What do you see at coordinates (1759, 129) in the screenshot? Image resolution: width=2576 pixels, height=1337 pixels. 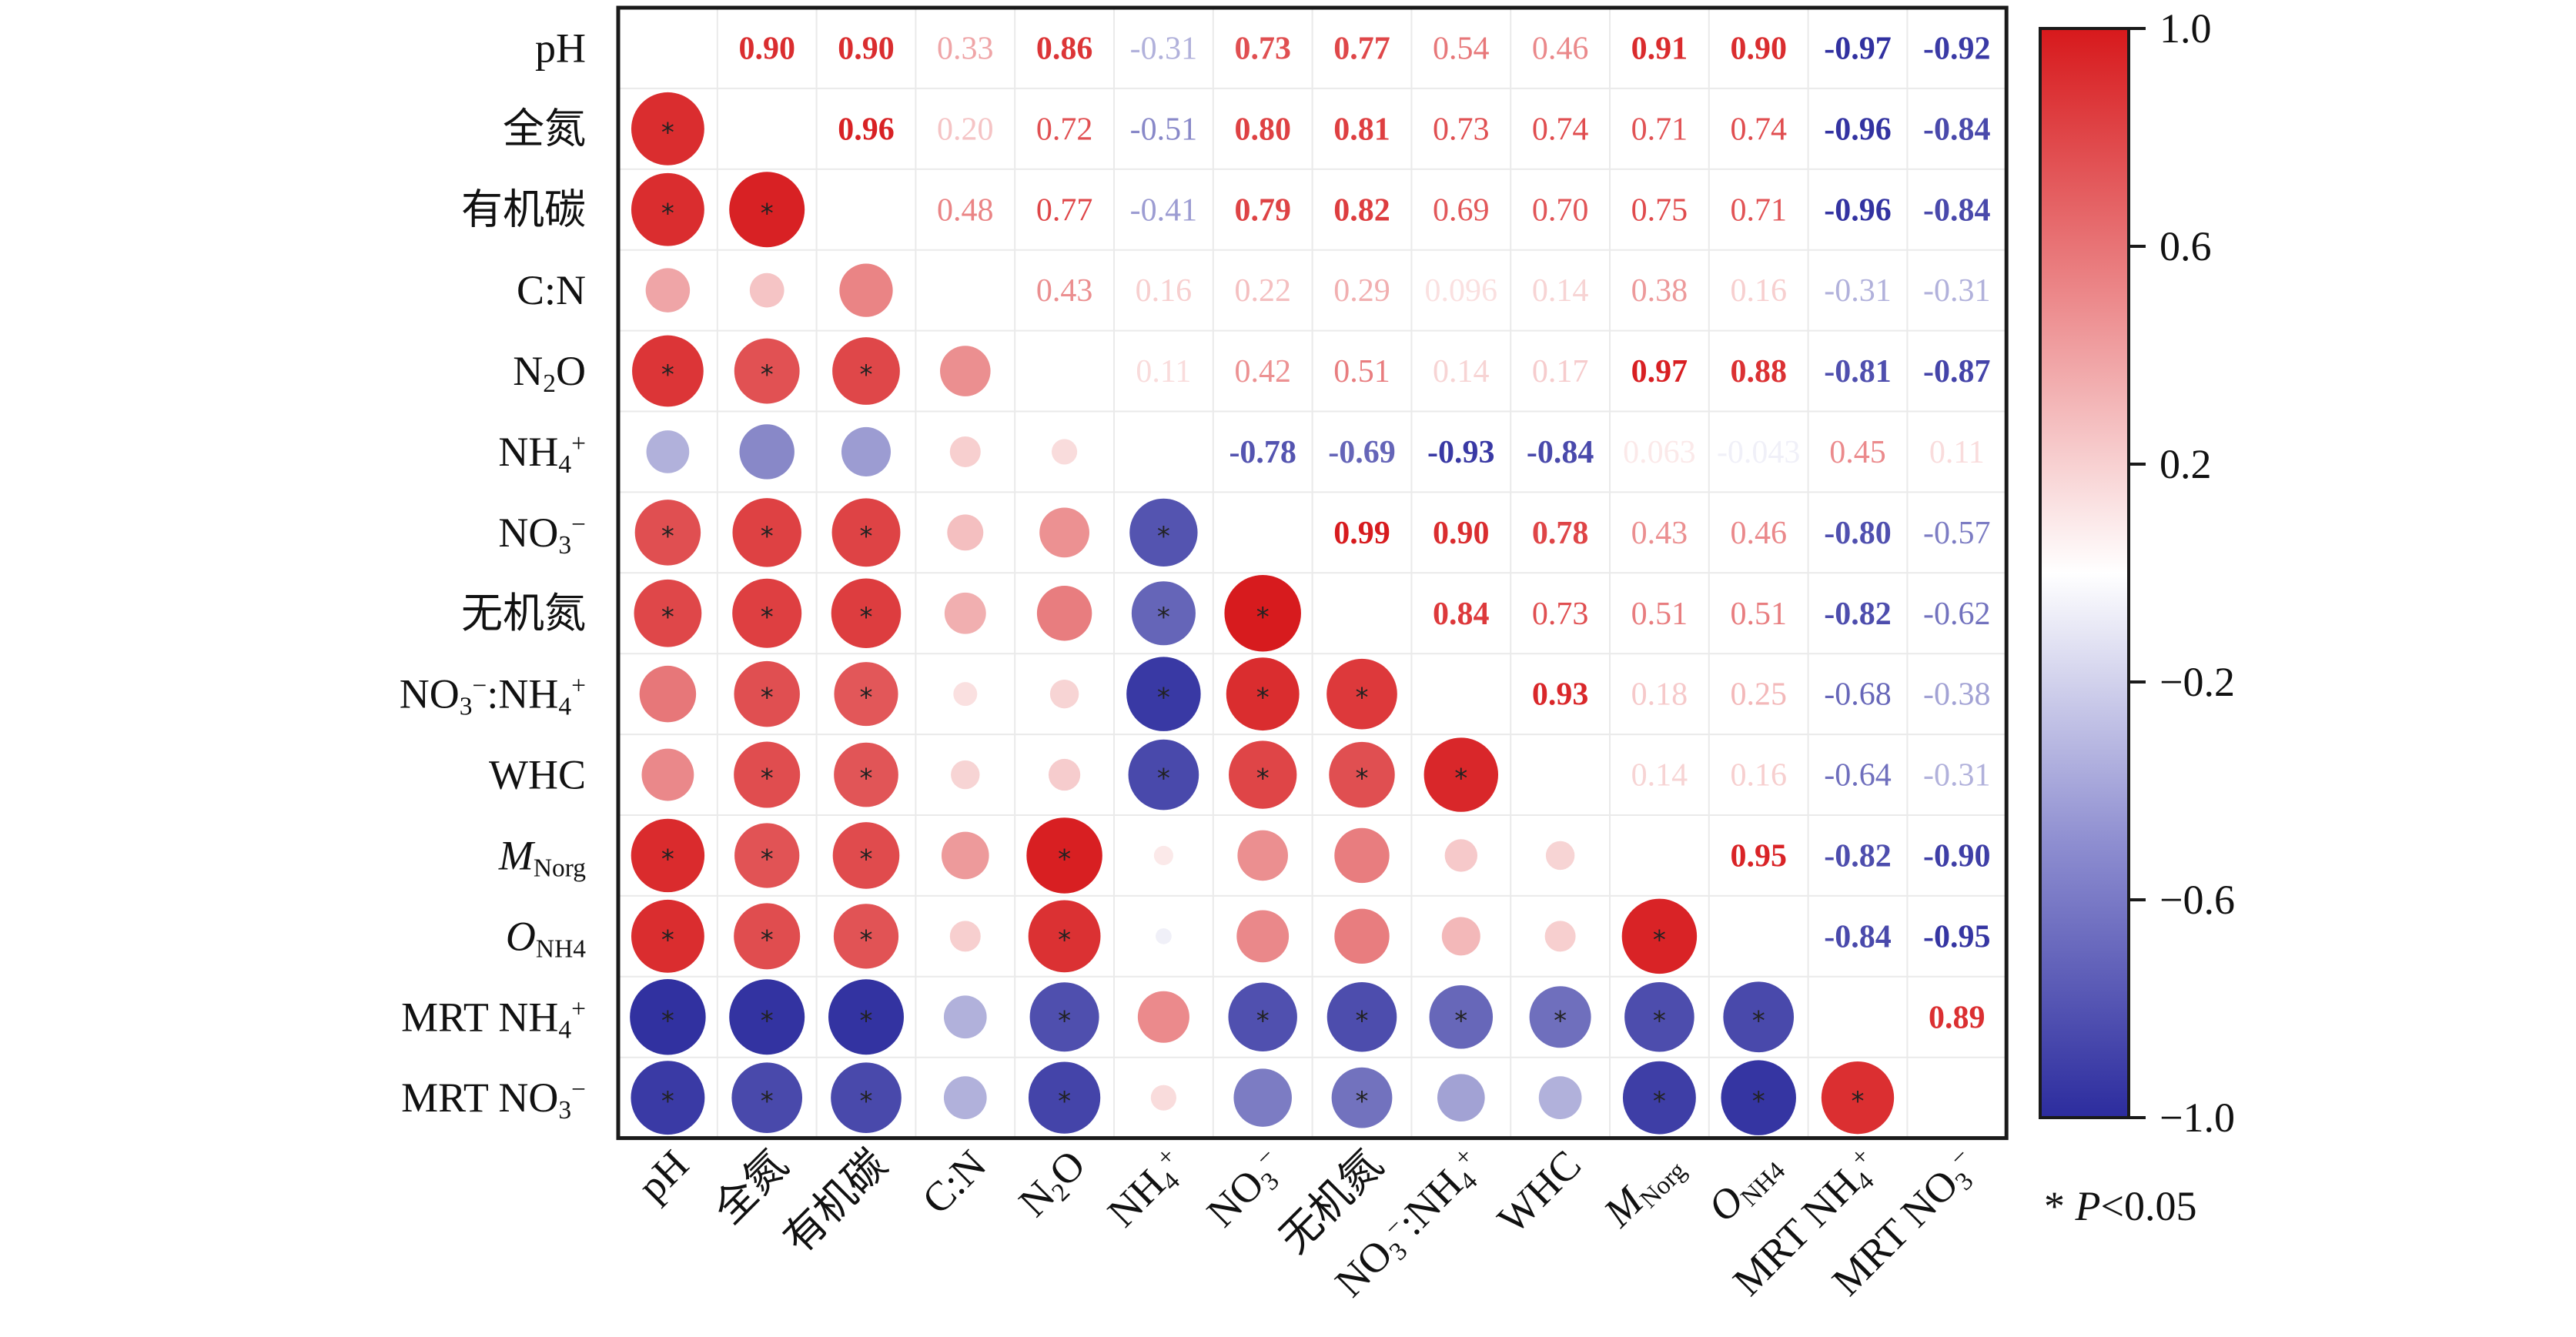 I see `correlation-value: 0.74` at bounding box center [1759, 129].